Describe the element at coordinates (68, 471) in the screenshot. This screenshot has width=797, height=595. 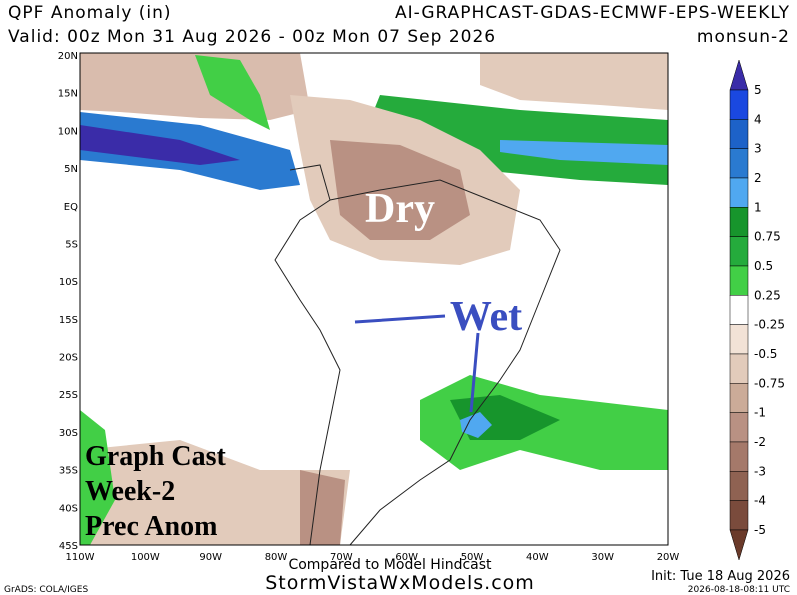
I see `lat-label: 35S` at that location.